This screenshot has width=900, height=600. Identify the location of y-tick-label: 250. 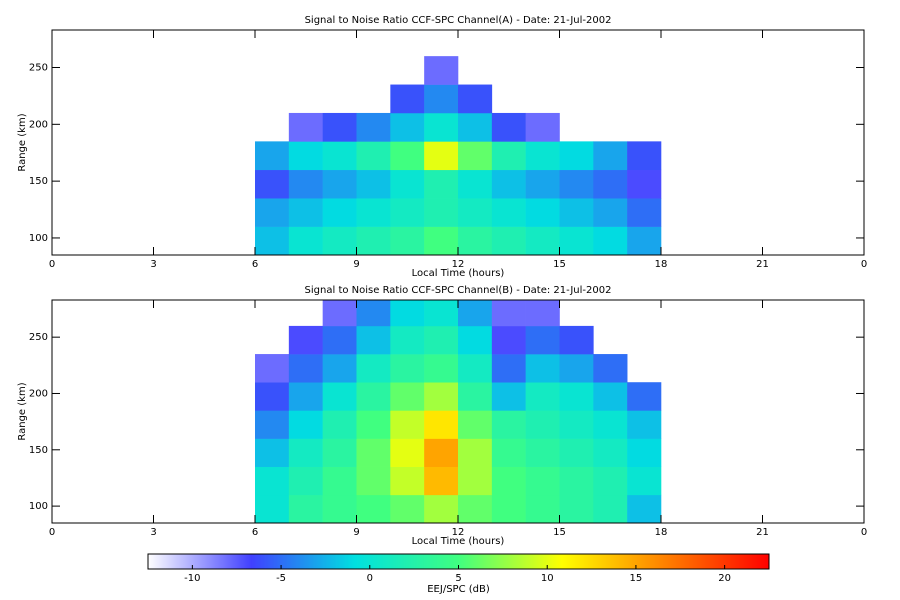
(38, 337).